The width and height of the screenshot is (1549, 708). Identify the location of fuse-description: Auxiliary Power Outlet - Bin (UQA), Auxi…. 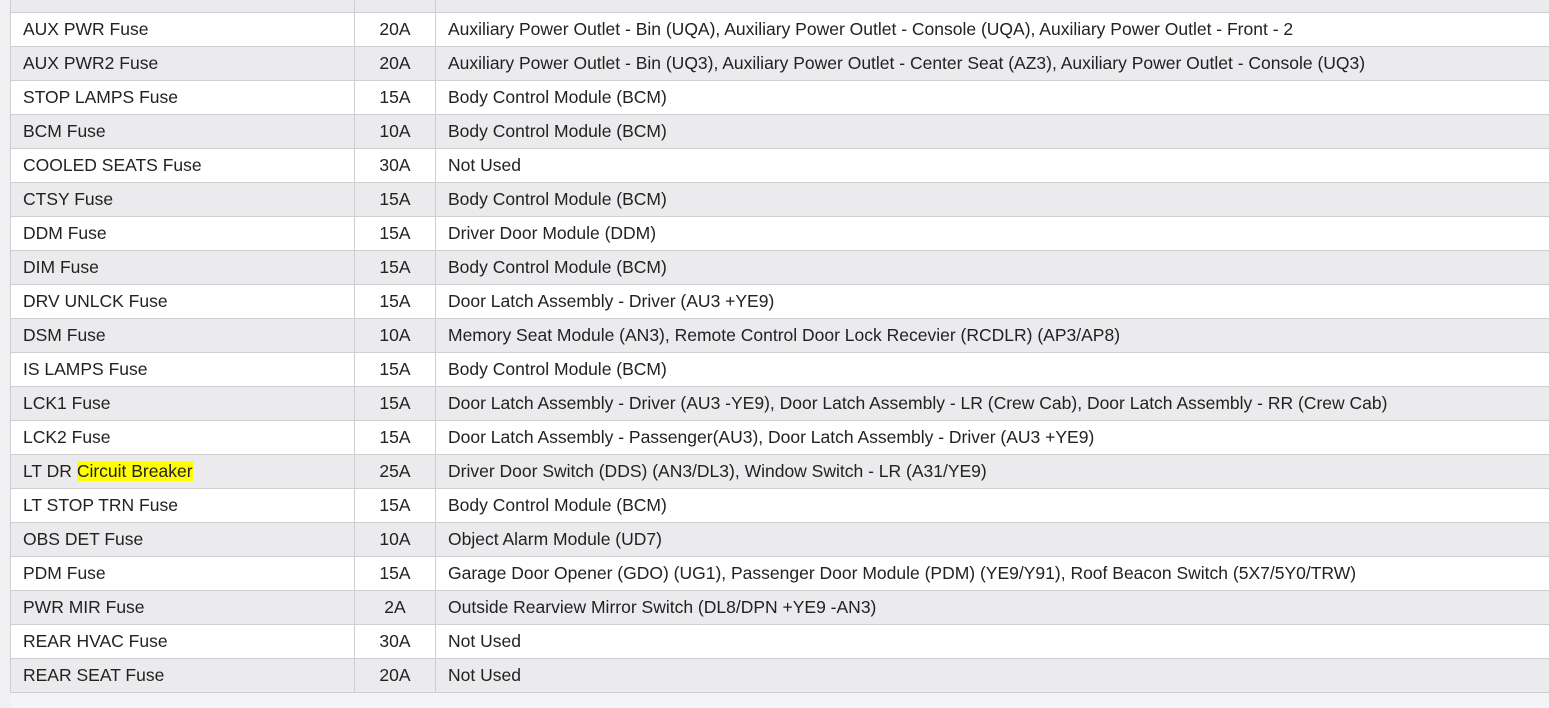
(992, 29).